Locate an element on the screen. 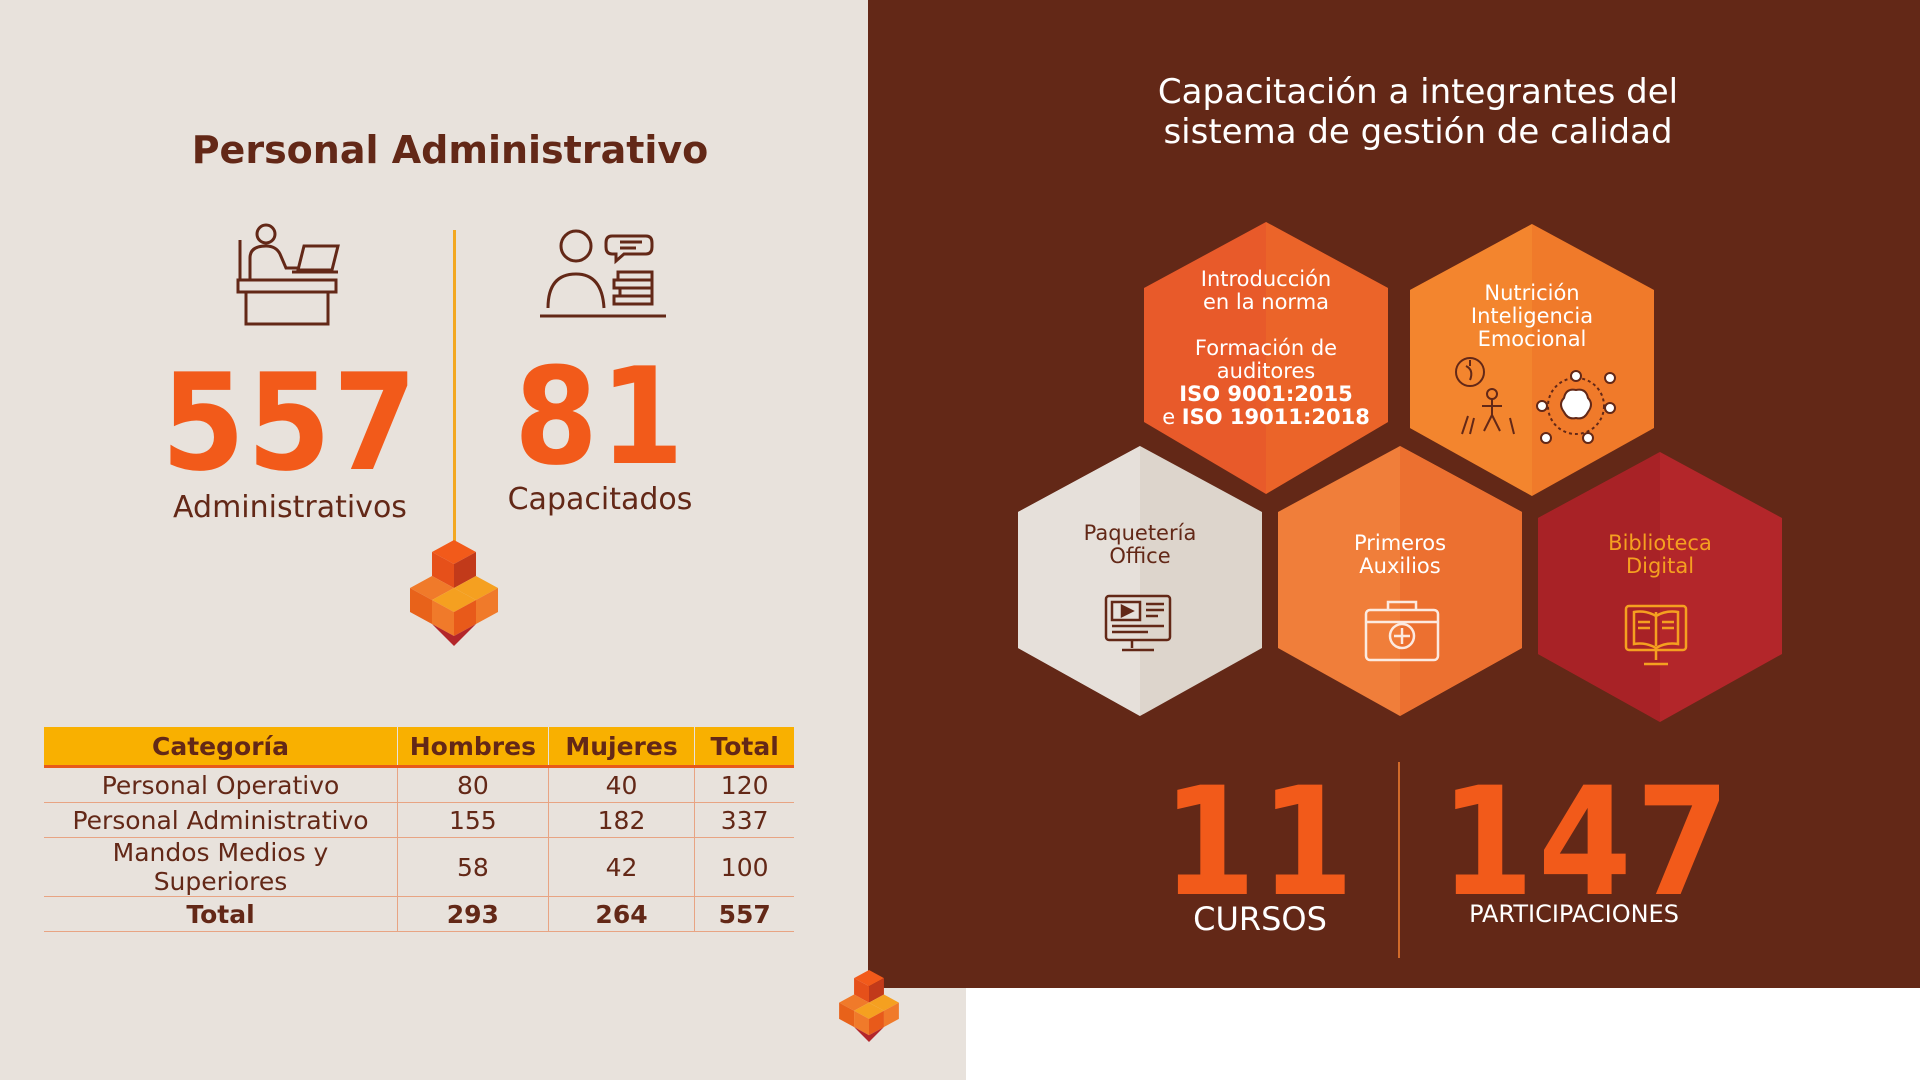 This screenshot has height=1080, width=1920. table-cell: Personal Operativo is located at coordinates (221, 784).